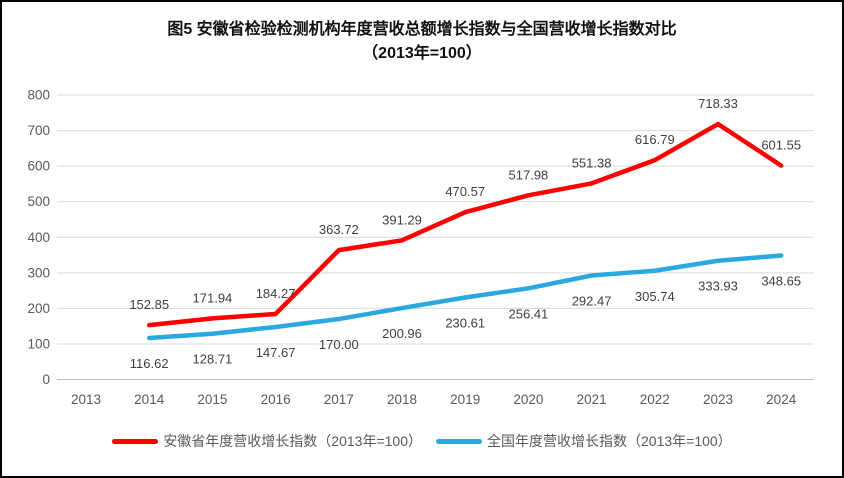 The image size is (844, 478). I want to click on data-label-anhui: 718.33, so click(718, 103).